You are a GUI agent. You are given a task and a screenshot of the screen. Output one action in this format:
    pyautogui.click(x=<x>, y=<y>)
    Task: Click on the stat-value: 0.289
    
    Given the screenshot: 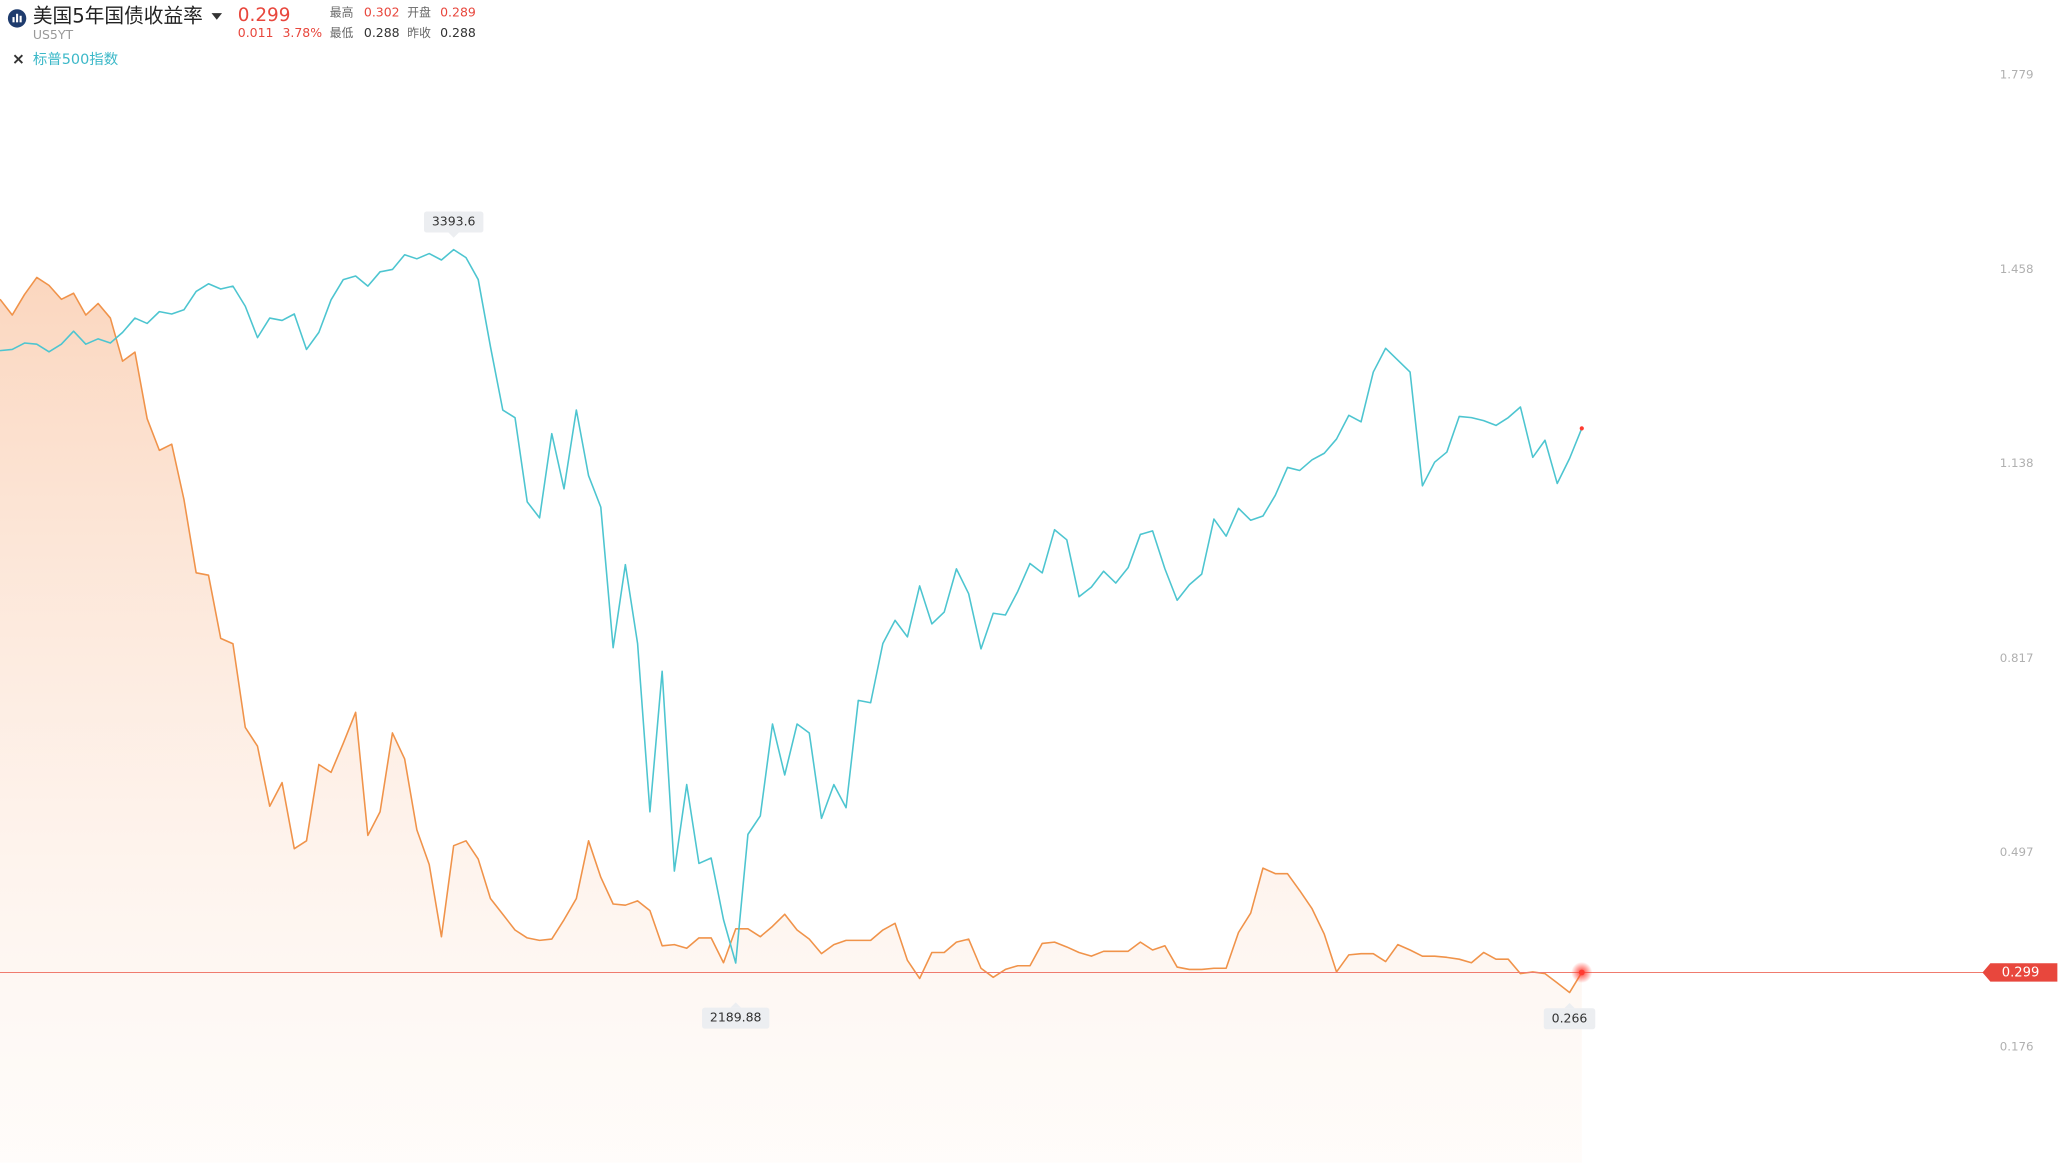 What is the action you would take?
    pyautogui.click(x=458, y=12)
    